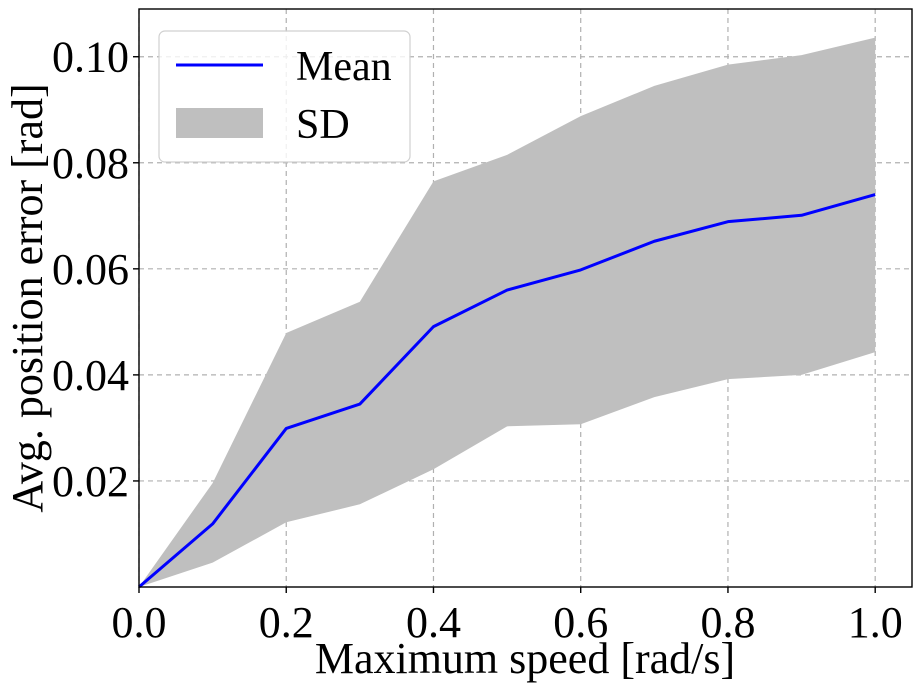 This screenshot has height=689, width=922. Describe the element at coordinates (90, 269) in the screenshot. I see `y-tick-label: 0.06` at that location.